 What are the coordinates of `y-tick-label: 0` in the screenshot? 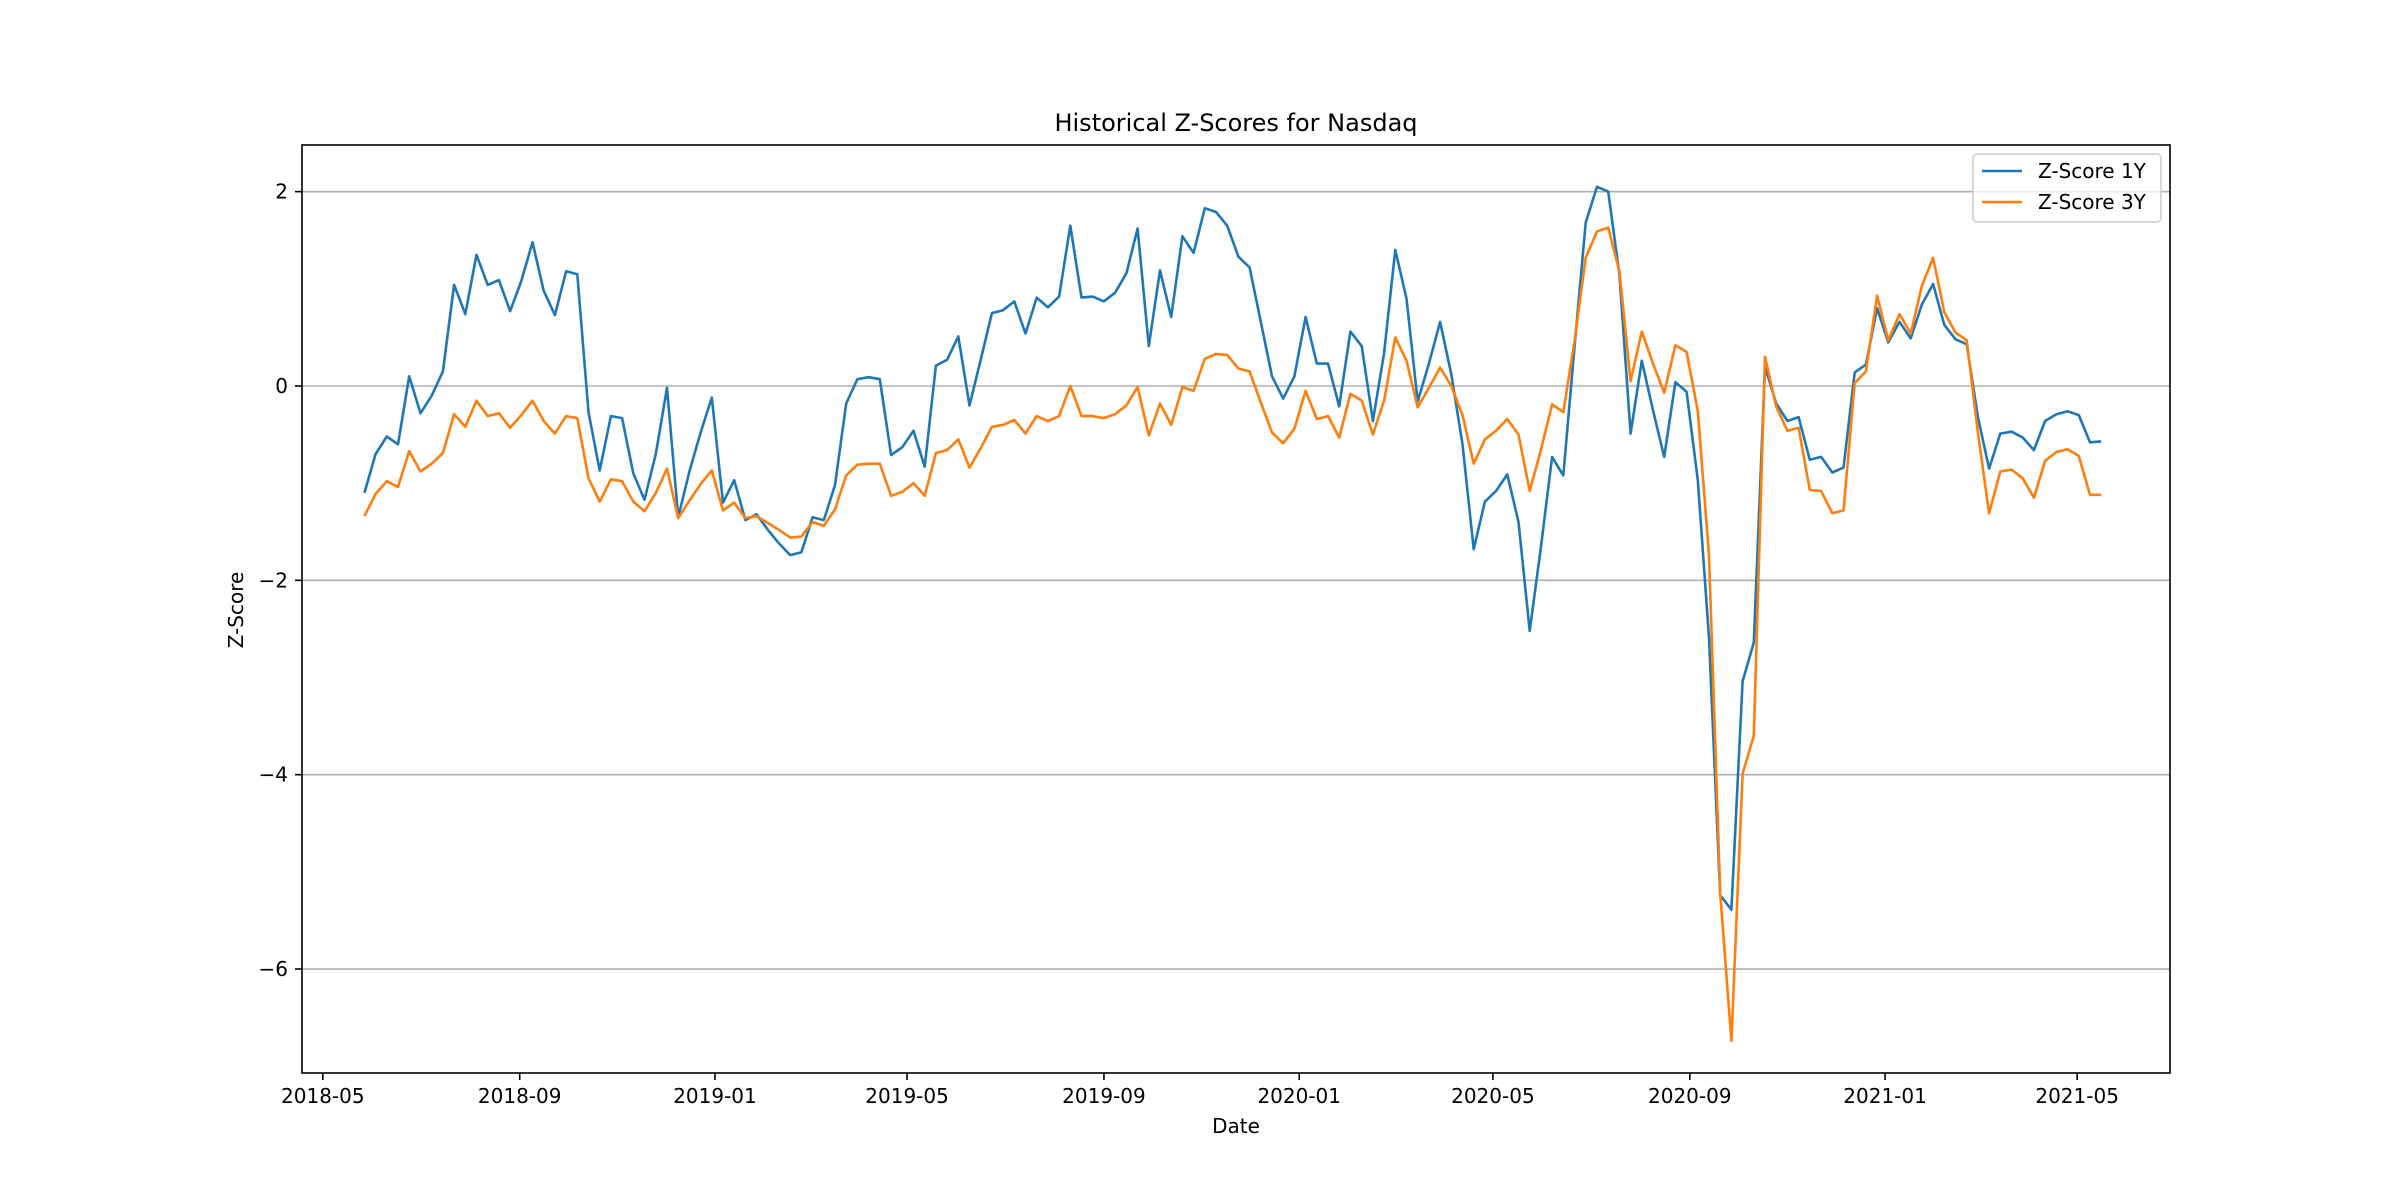 It's located at (281, 386).